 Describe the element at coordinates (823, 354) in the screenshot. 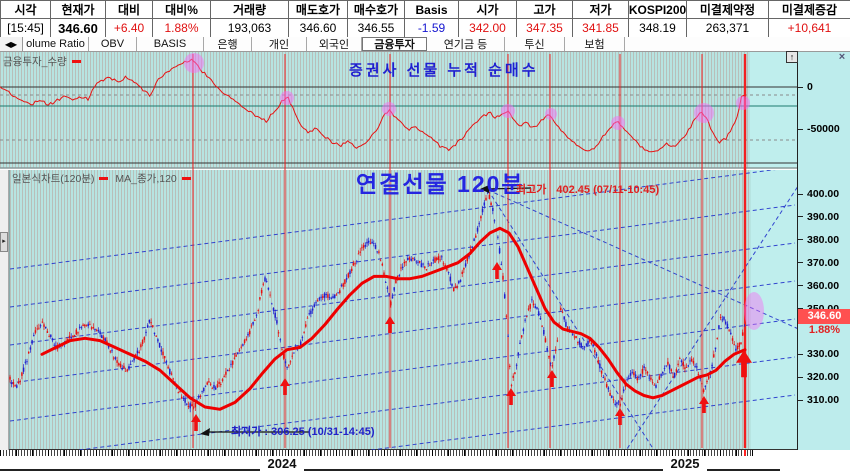

I see `price-tick-330: 330.00` at that location.